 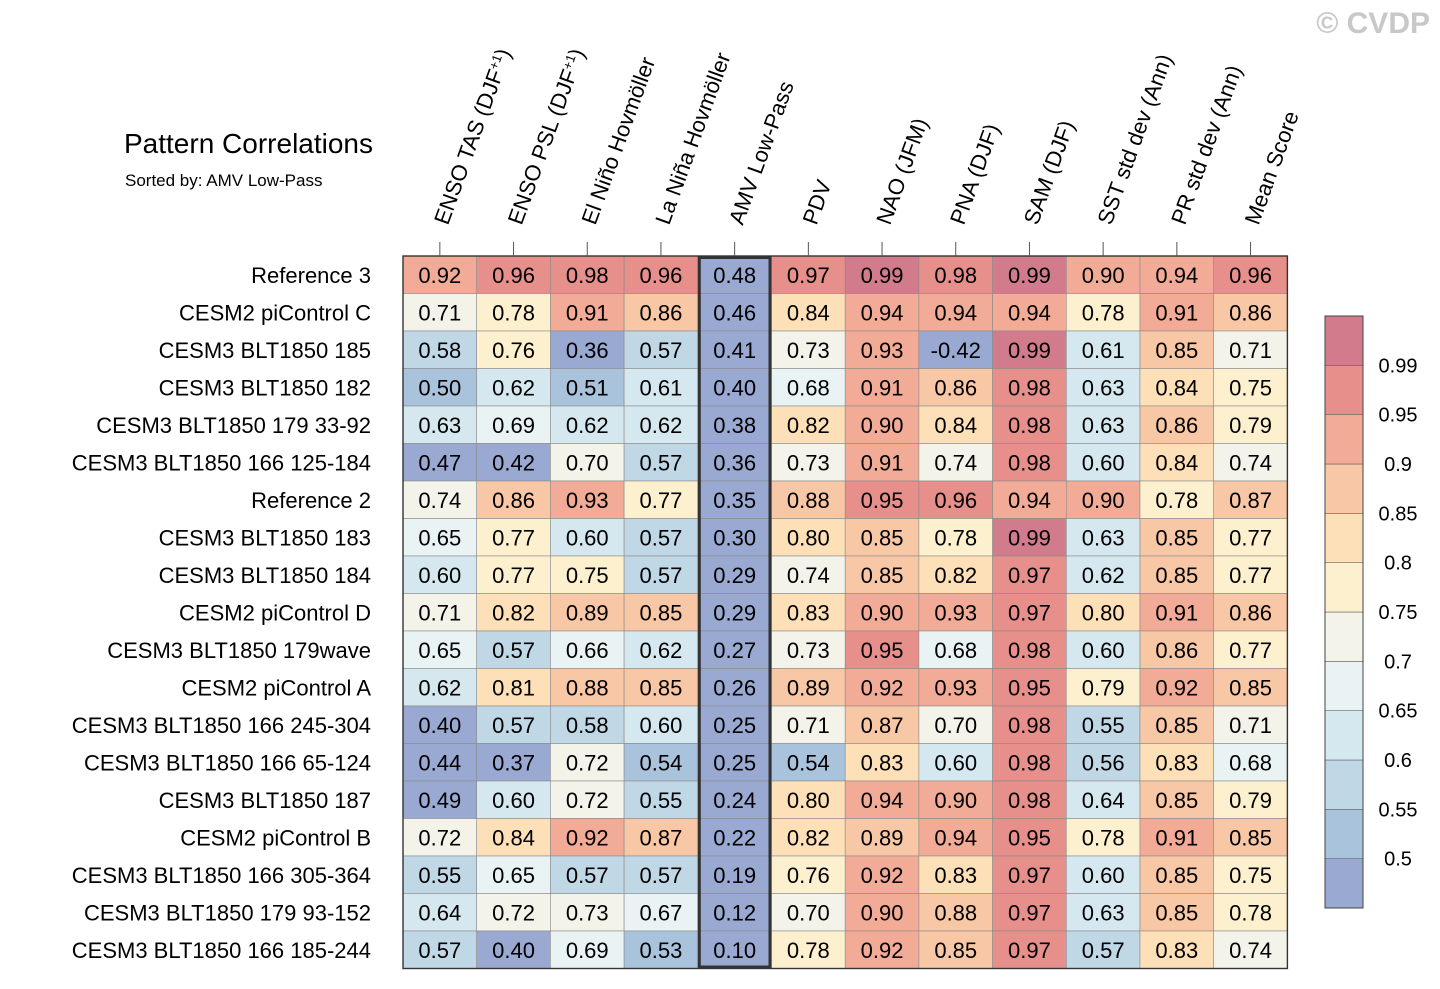 What do you see at coordinates (882, 912) in the screenshot?
I see `cell-value-label: 0.90` at bounding box center [882, 912].